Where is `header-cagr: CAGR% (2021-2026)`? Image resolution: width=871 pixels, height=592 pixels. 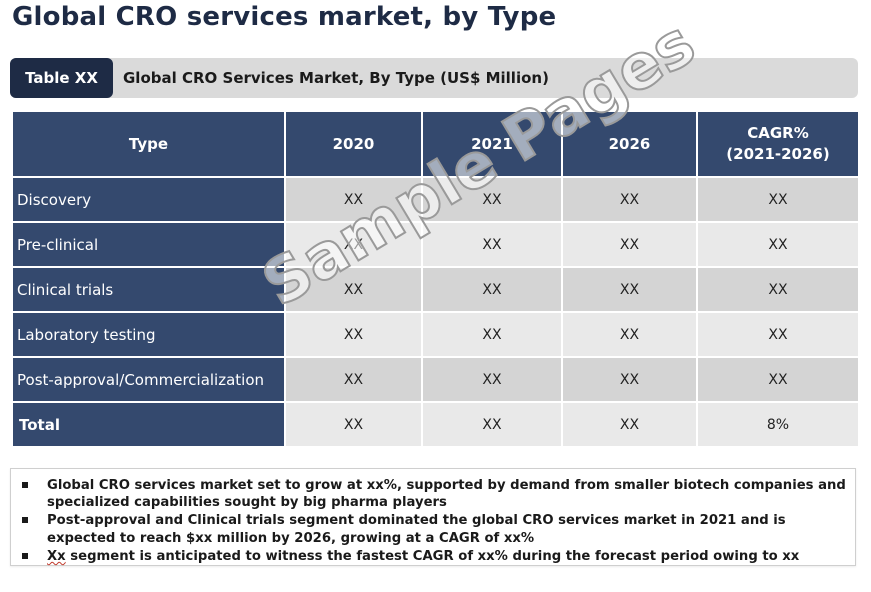
header-cagr: CAGR% (2021-2026) is located at coordinates (778, 144).